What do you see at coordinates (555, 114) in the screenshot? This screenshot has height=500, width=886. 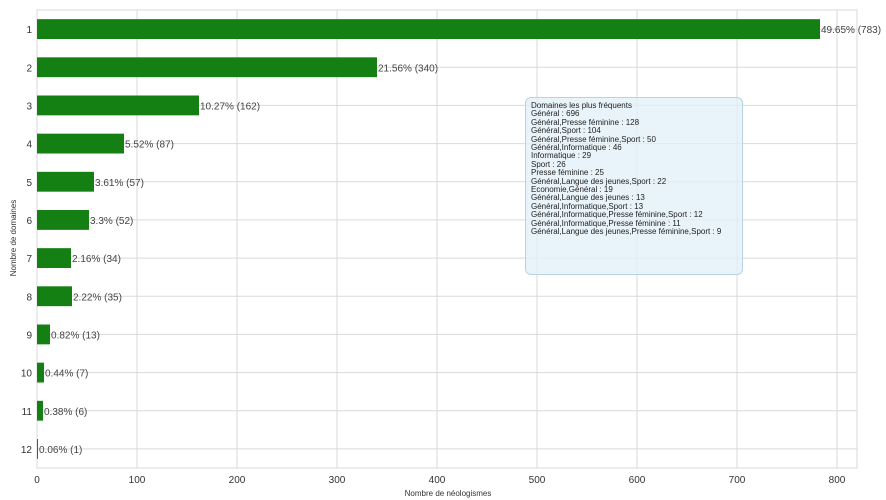 I see `annotation-line: Général : 696` at bounding box center [555, 114].